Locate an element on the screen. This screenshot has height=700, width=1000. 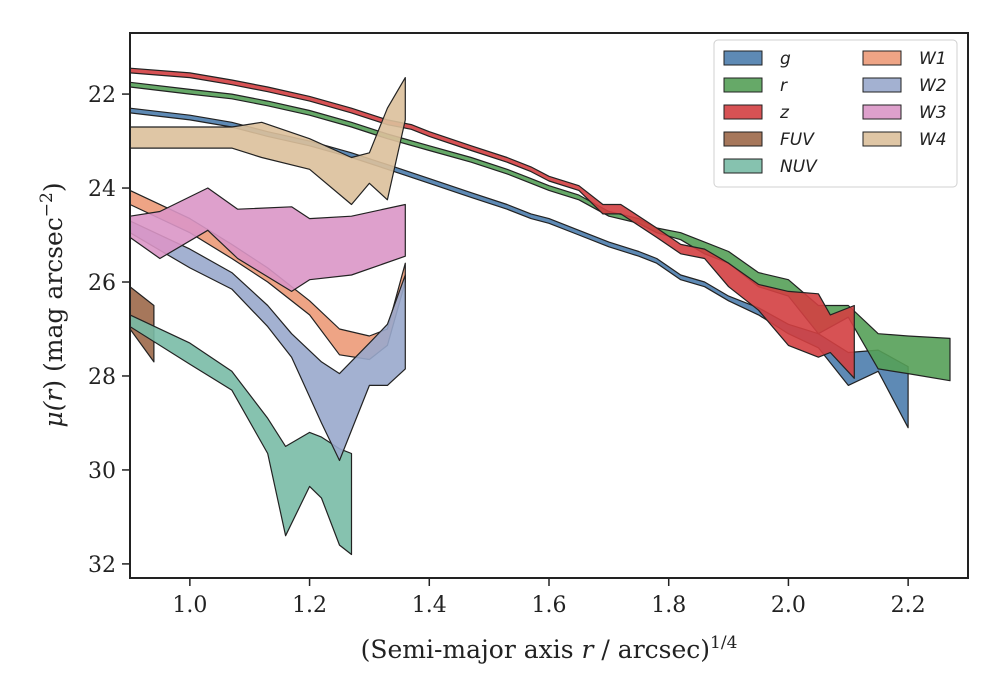
x-tick-label: 1.0 is located at coordinates (189, 605).